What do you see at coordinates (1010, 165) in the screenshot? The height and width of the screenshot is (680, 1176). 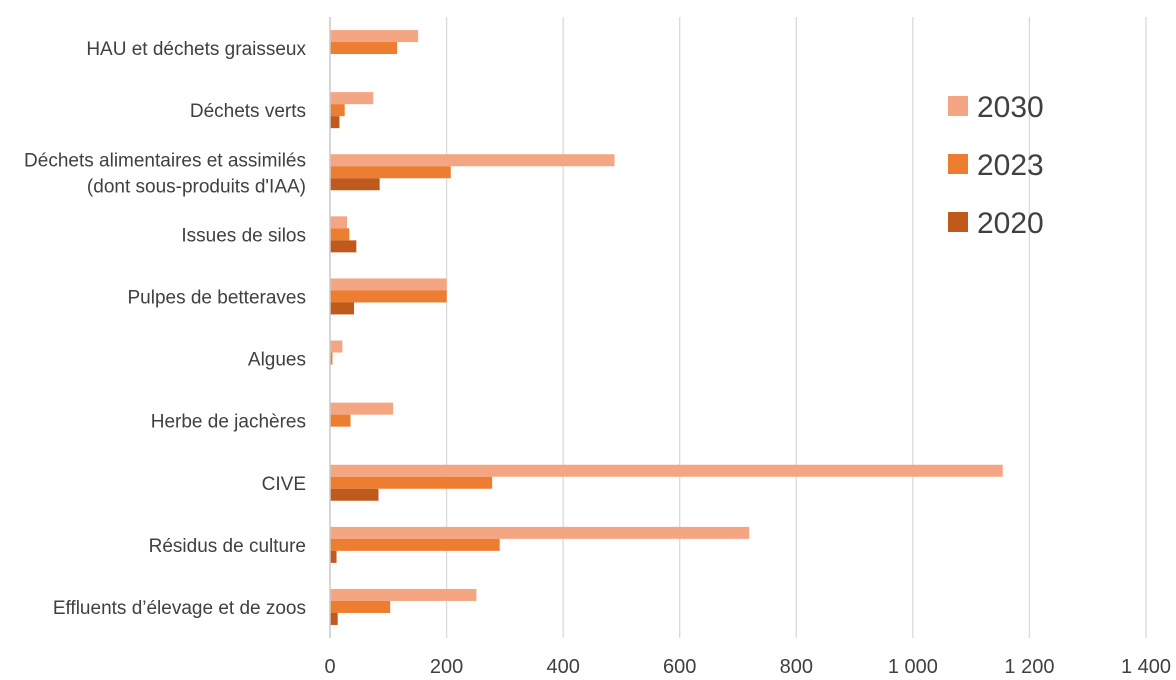 I see `legend-label: 2023` at bounding box center [1010, 165].